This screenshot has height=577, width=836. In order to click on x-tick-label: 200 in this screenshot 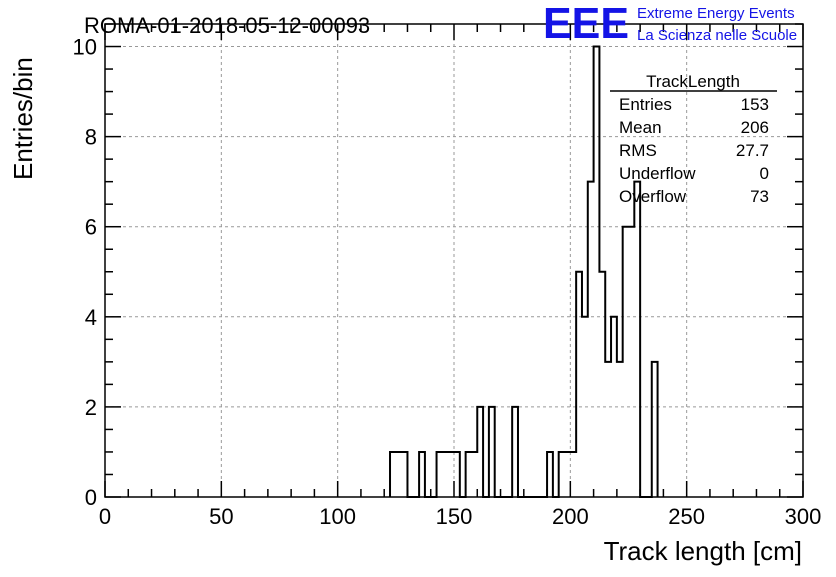, I will do `click(570, 516)`.